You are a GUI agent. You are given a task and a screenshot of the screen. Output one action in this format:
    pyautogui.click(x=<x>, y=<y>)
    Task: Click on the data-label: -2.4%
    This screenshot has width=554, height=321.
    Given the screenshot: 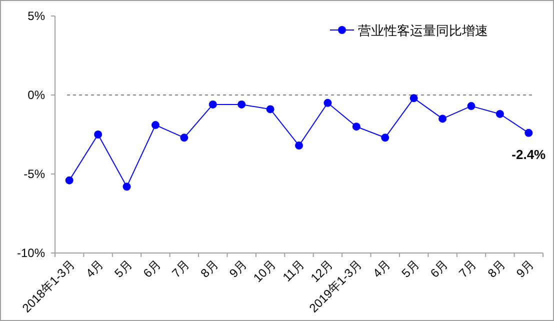 What is the action you would take?
    pyautogui.click(x=529, y=154)
    